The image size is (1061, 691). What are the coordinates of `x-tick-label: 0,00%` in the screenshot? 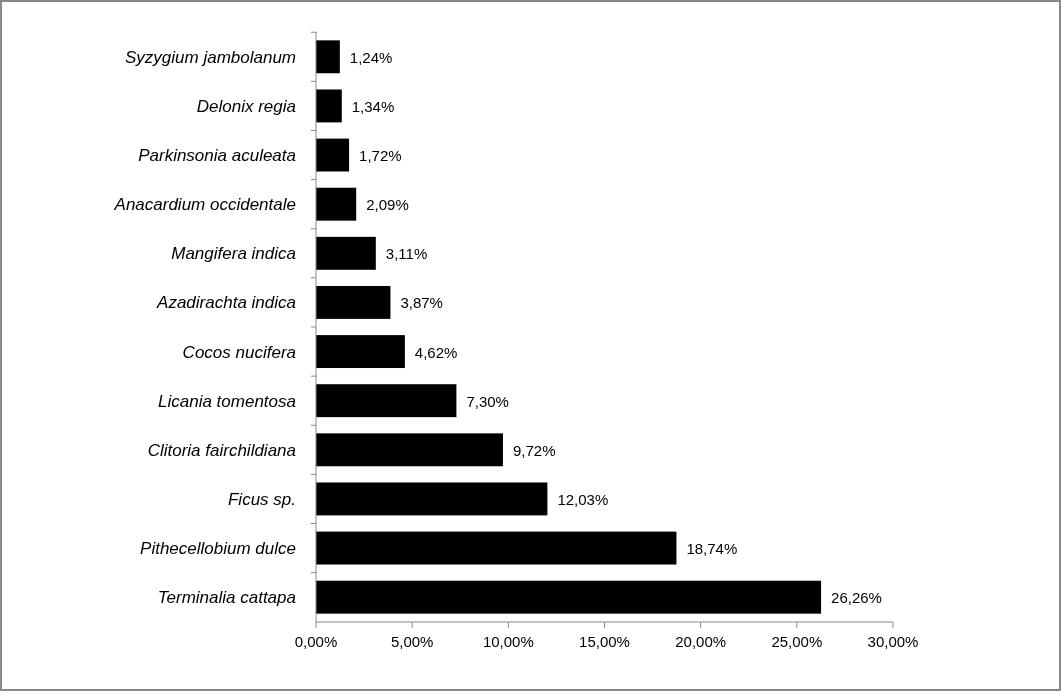 It's located at (316, 641).